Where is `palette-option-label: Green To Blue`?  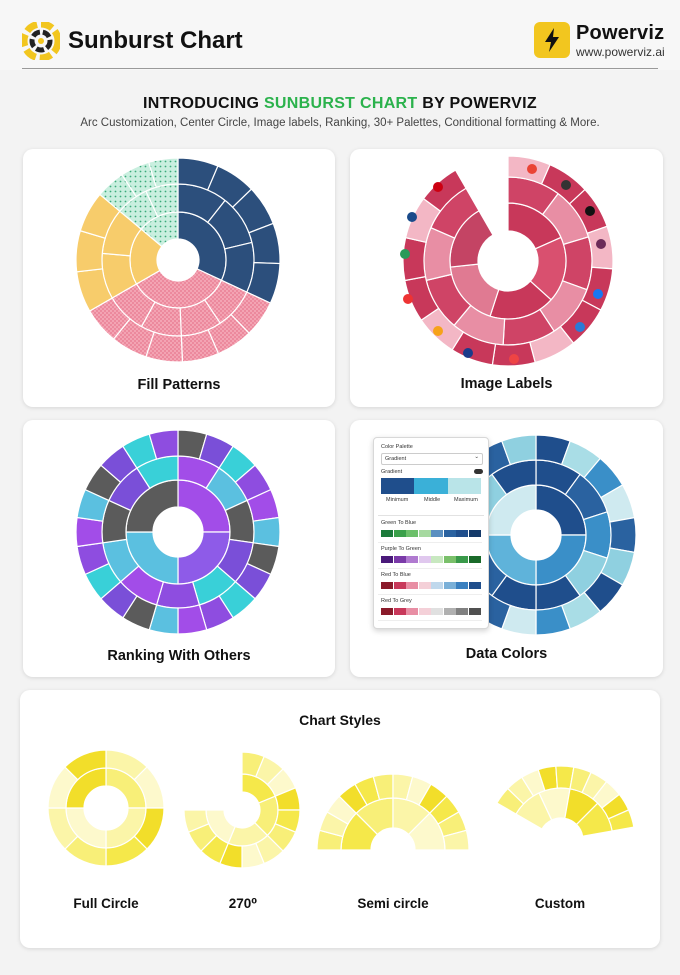 palette-option-label: Green To Blue is located at coordinates (399, 523).